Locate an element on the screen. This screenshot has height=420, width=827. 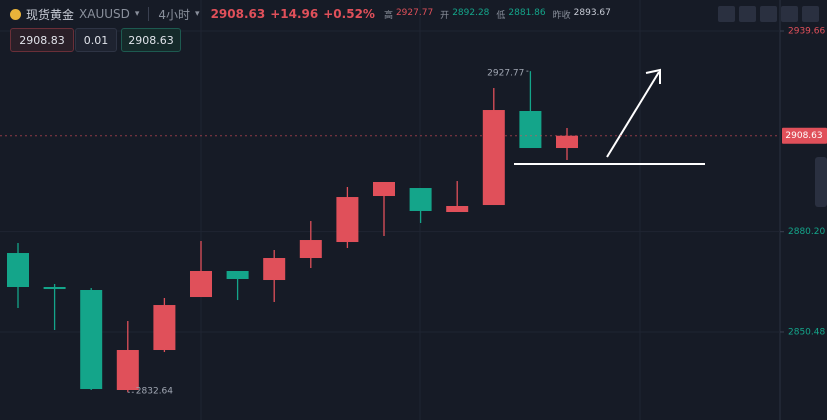
stat-label: 开 is located at coordinates (445, 15).